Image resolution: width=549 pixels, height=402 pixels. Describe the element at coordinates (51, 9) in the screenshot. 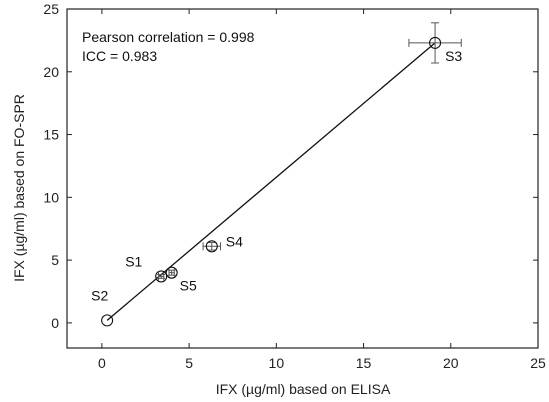

I see `y-tick-label: 25` at that location.